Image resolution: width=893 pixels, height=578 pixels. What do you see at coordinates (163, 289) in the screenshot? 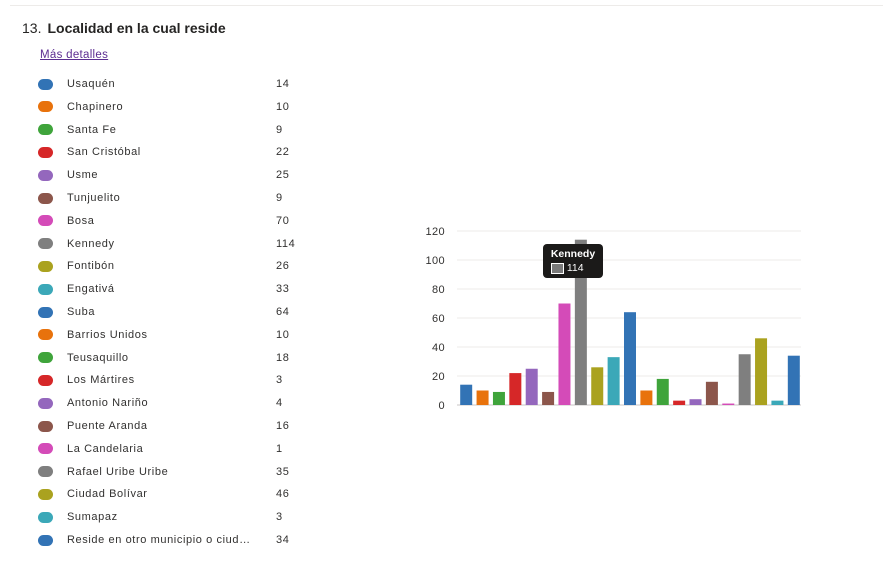
I see `legend-item: Engativá 33` at bounding box center [163, 289].